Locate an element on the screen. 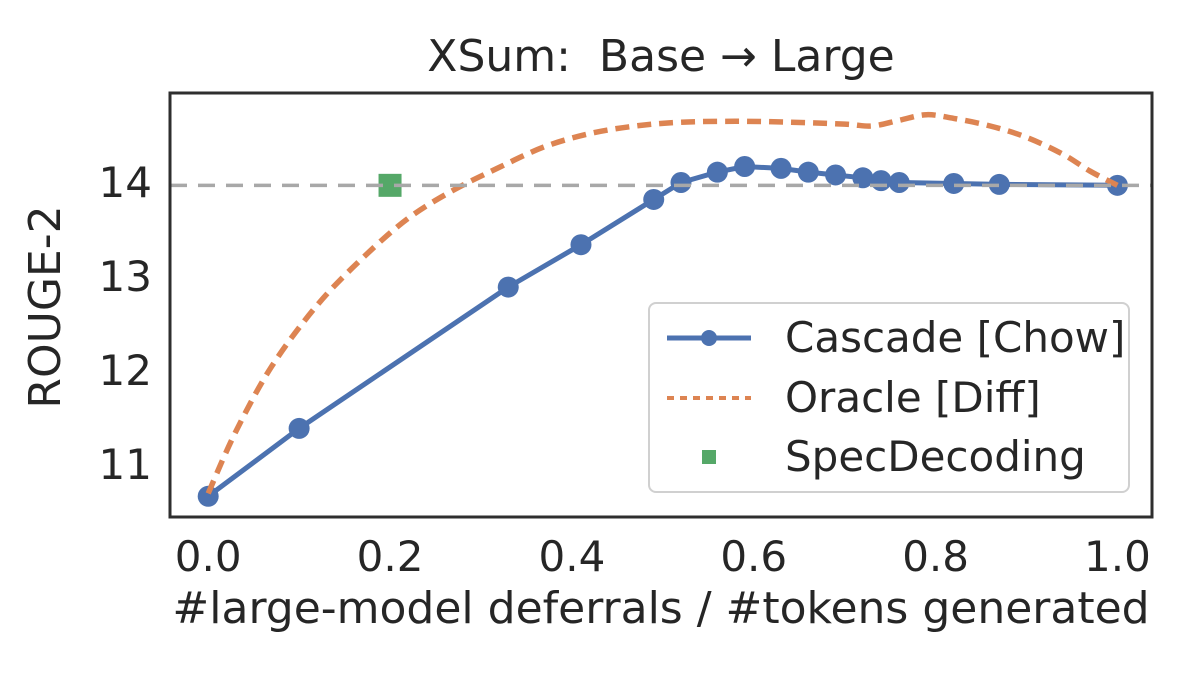 This screenshot has height=675, width=1200. legend-item-cascade: Cascade [Chow] is located at coordinates (896, 338).